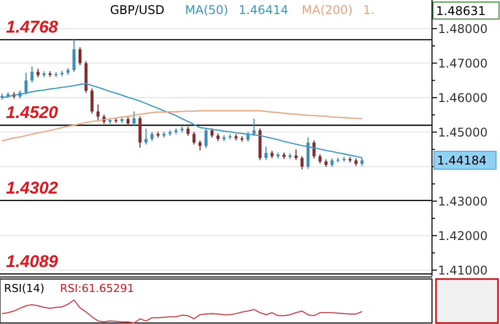  I want to click on y-tick-label: 1.42000, so click(463, 235).